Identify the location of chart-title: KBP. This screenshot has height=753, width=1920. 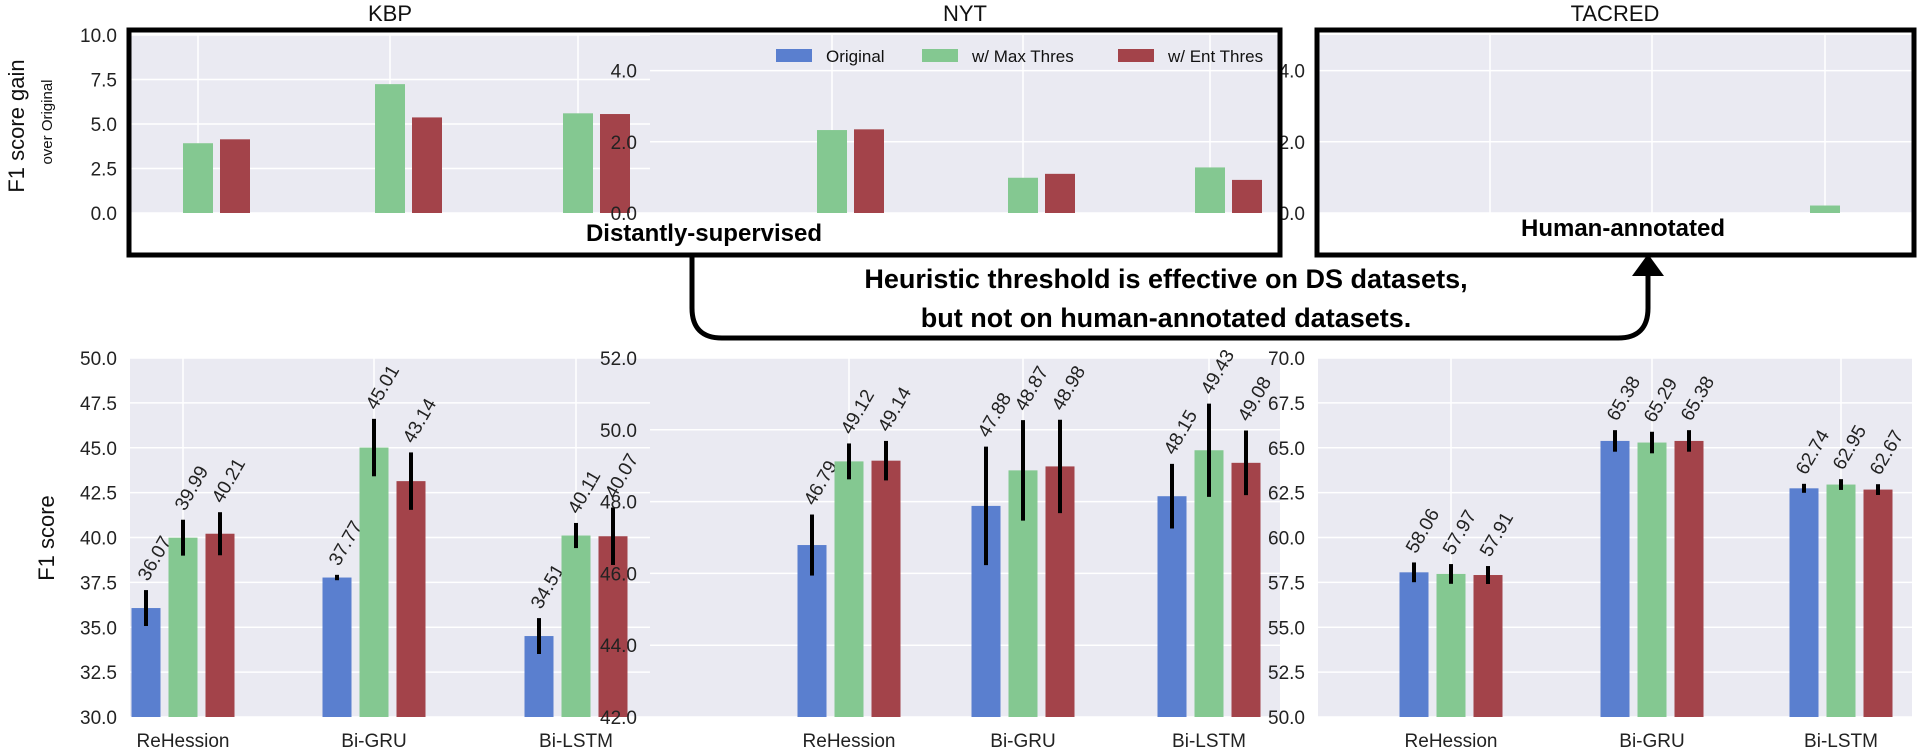
(390, 13).